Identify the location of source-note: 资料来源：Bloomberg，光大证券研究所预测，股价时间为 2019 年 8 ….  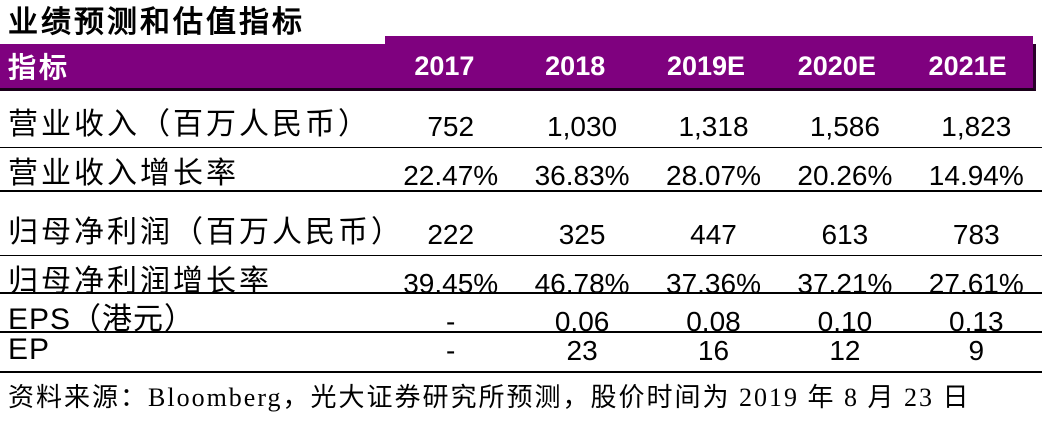
(489, 397).